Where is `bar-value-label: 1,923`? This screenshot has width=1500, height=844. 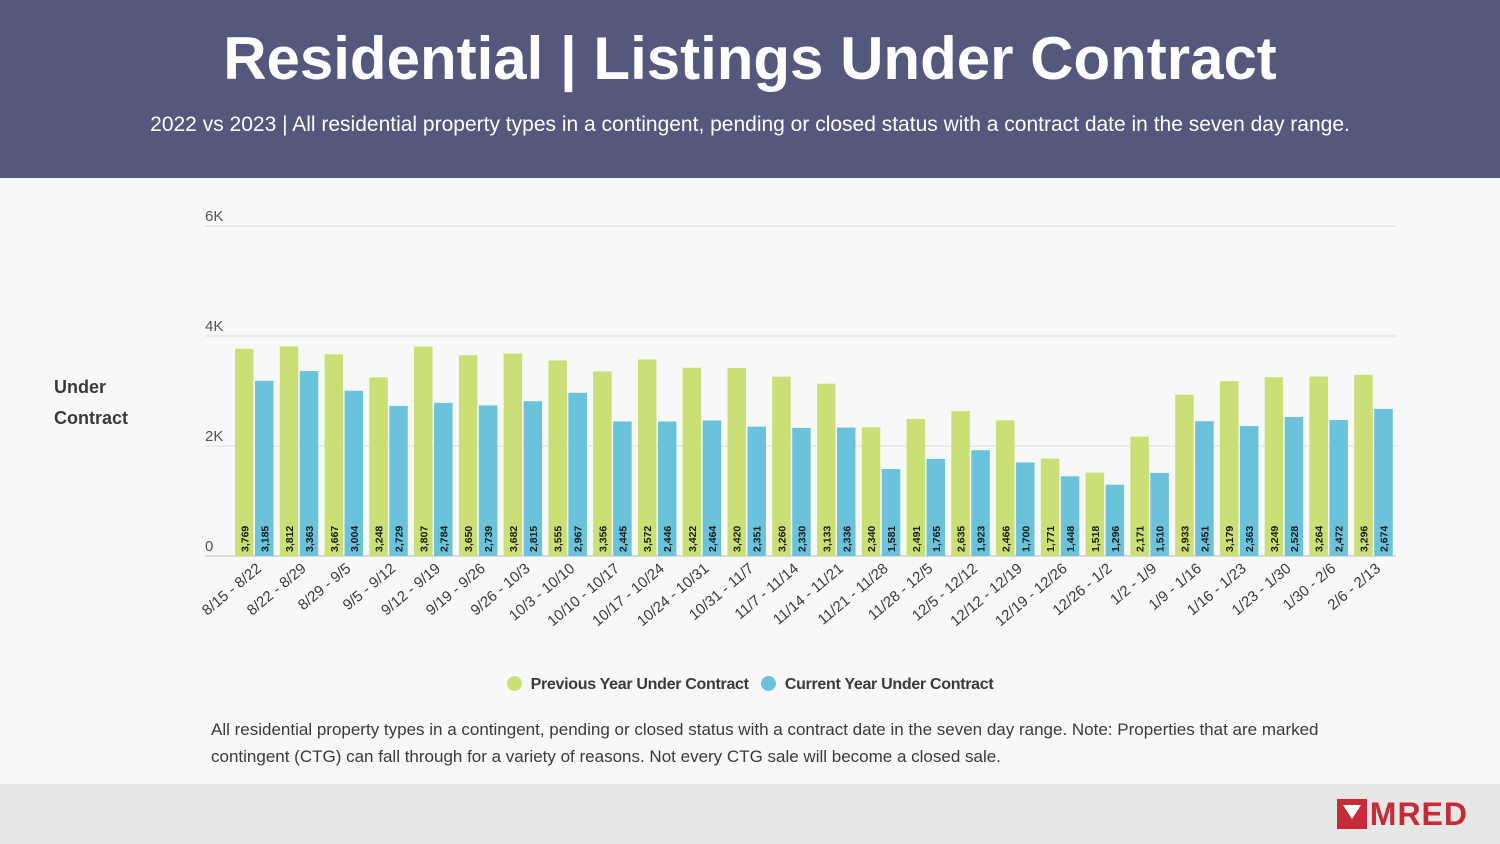
bar-value-label: 1,923 is located at coordinates (982, 539).